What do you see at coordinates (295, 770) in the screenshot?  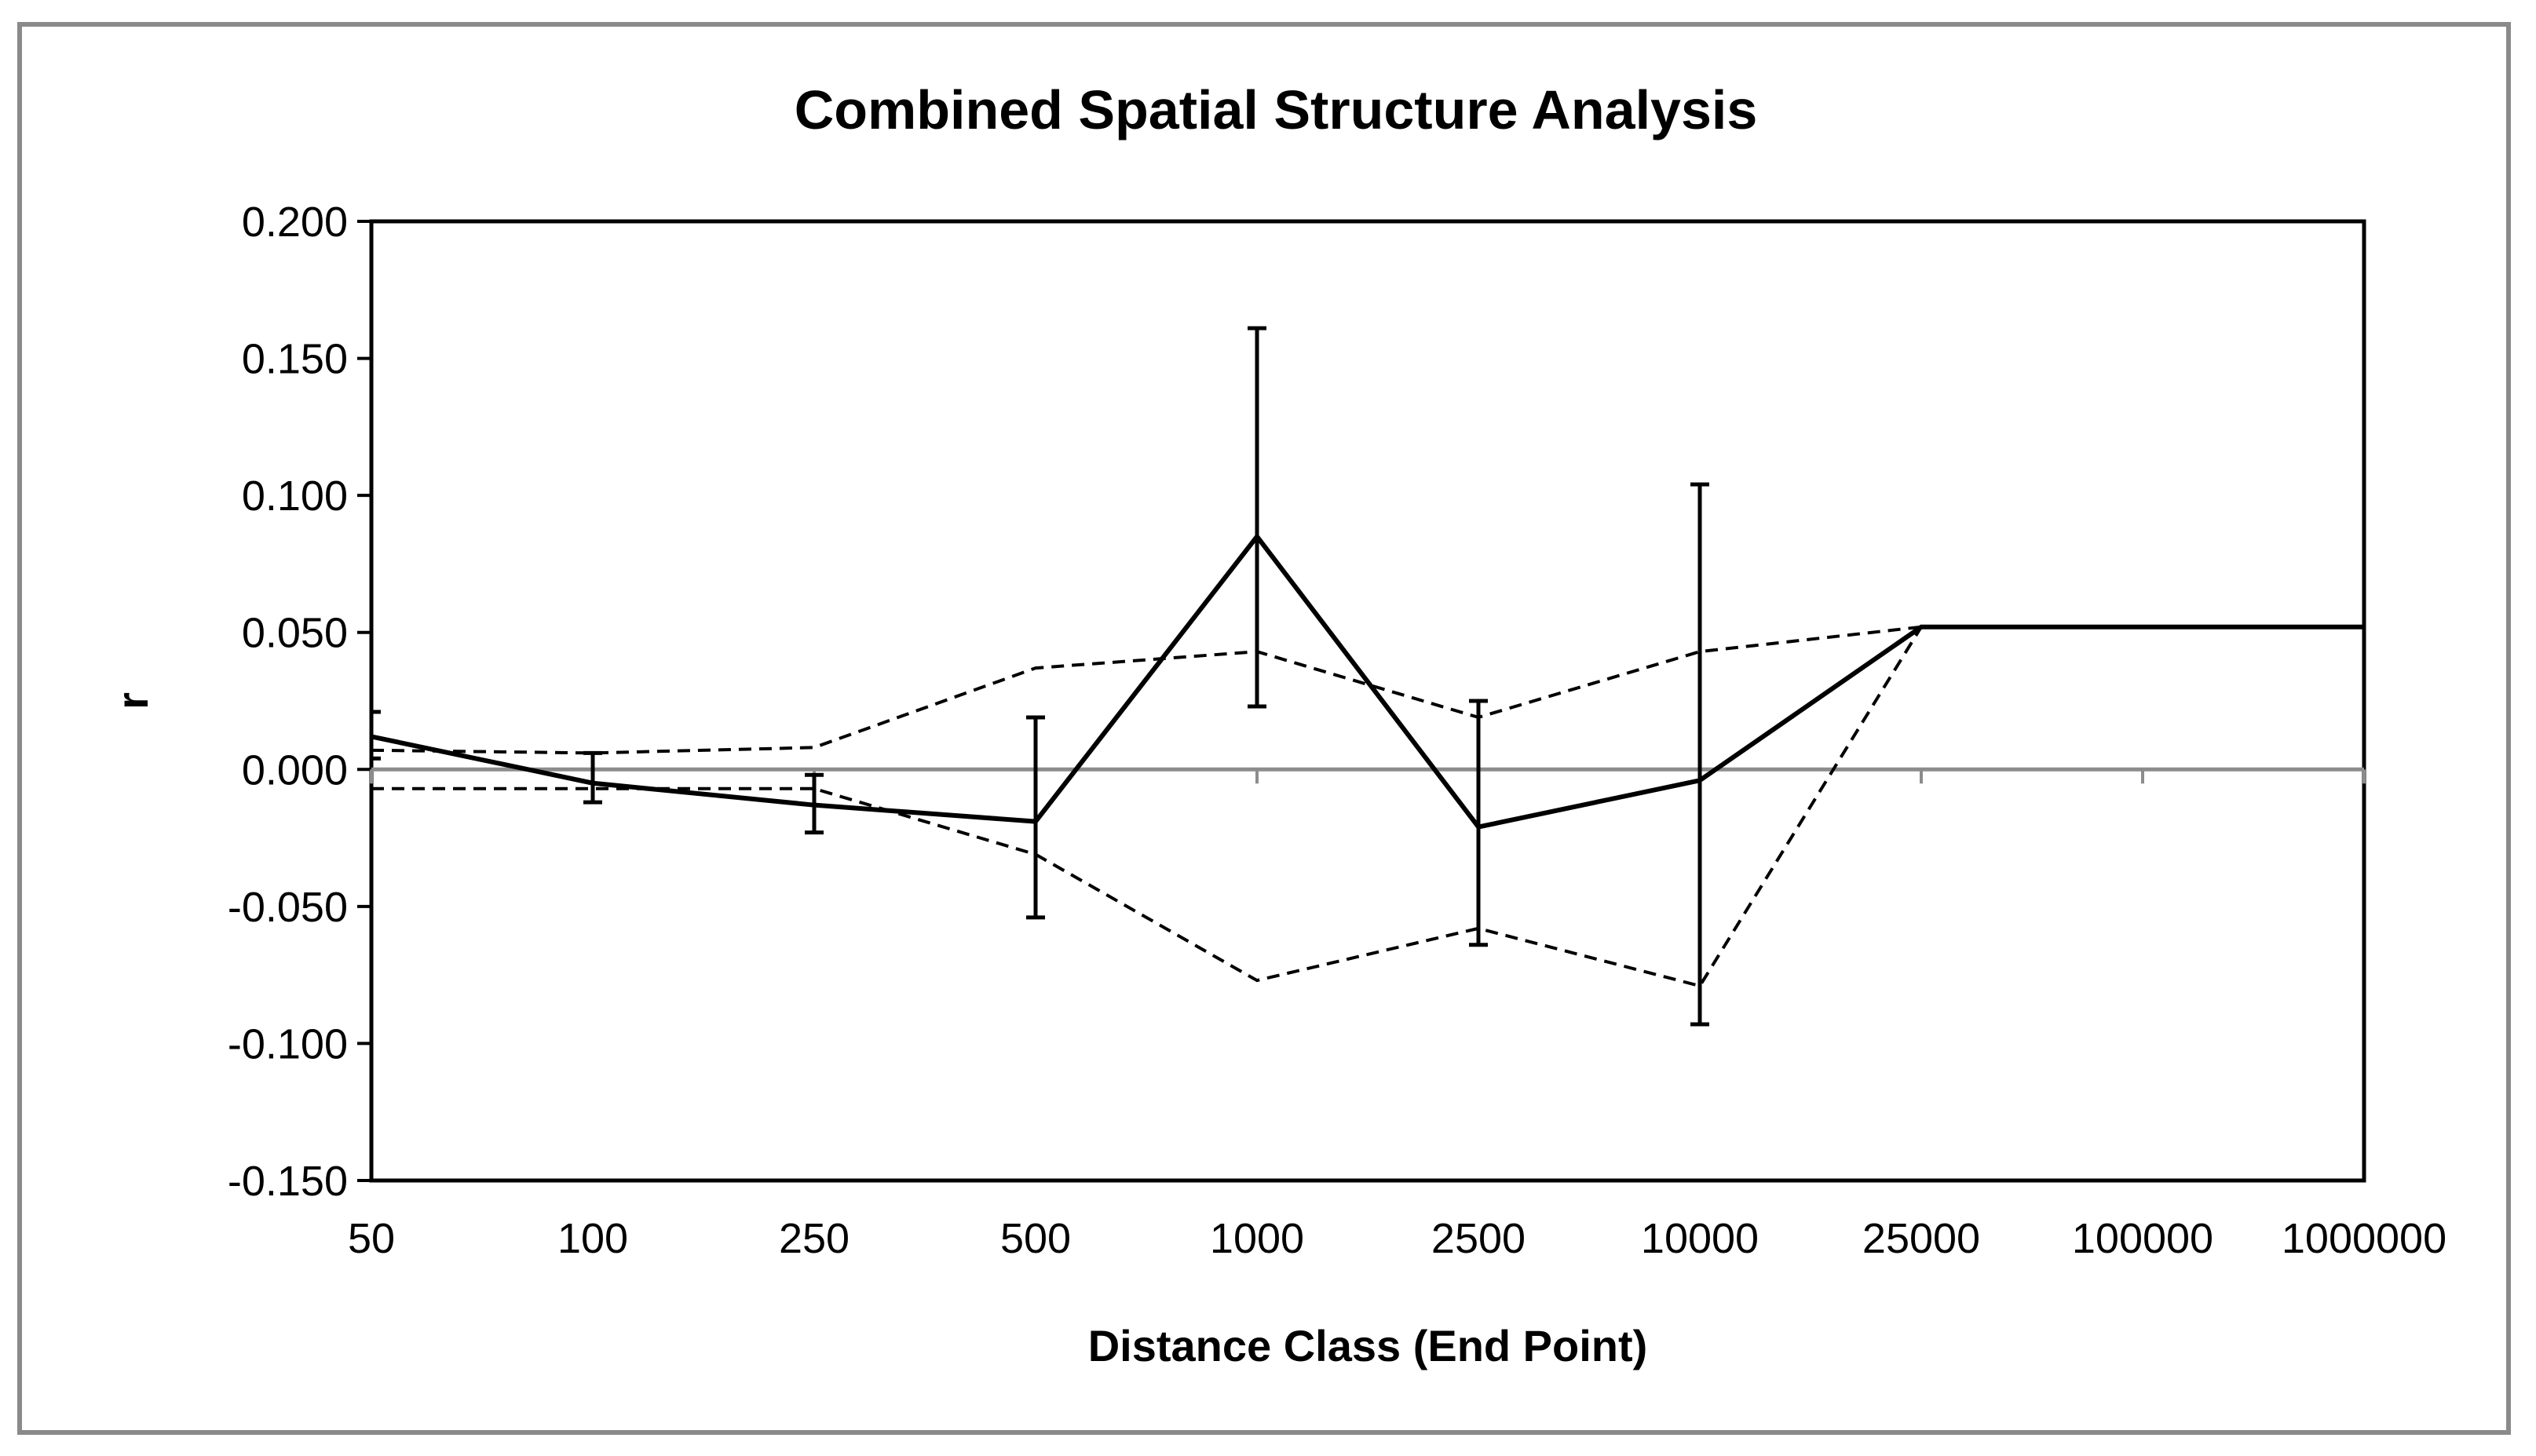 I see `y-tick-label: 0.000` at bounding box center [295, 770].